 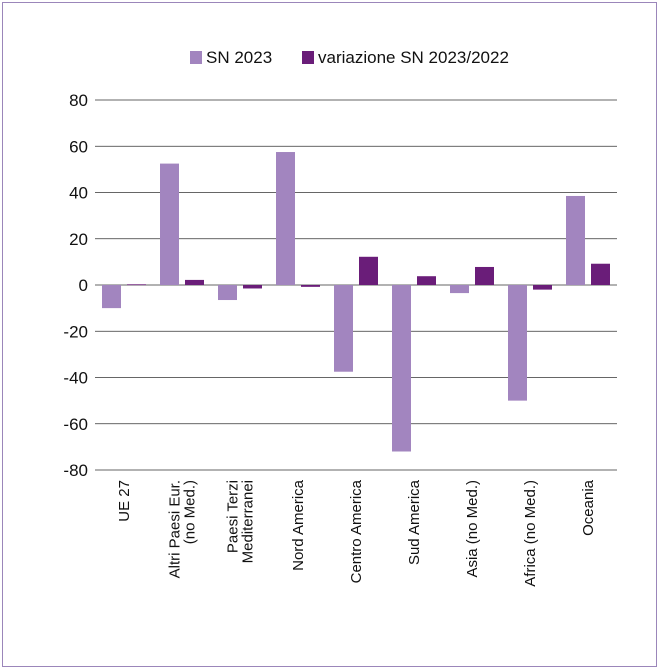 What do you see at coordinates (75, 285) in the screenshot?
I see `y-axis: 80 60 40 20 0 -20 -40 -60 -80` at bounding box center [75, 285].